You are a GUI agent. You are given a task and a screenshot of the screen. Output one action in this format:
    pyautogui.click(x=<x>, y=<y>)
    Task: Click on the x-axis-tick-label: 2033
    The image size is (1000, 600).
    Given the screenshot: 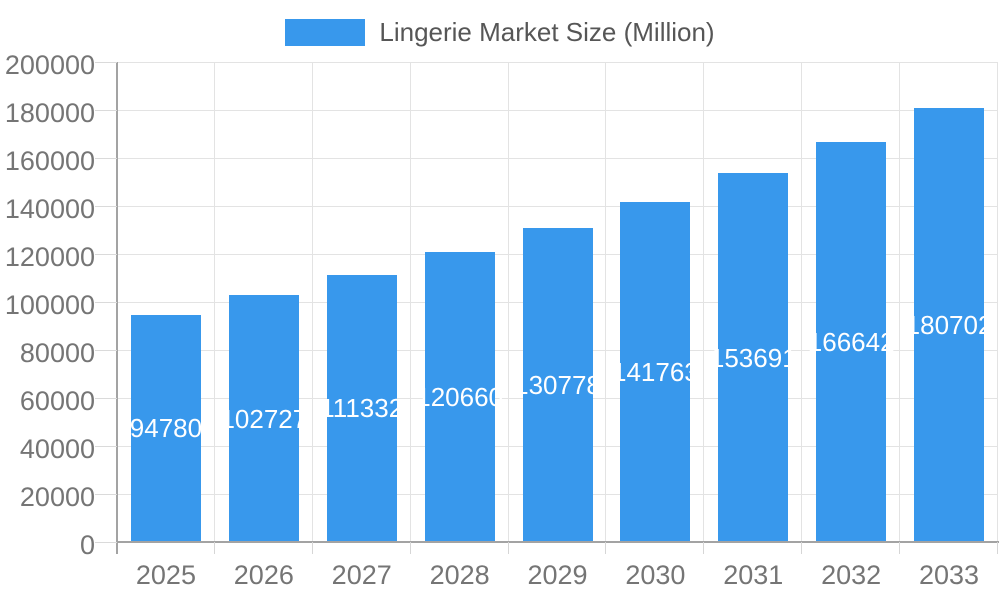 What is the action you would take?
    pyautogui.click(x=949, y=575)
    